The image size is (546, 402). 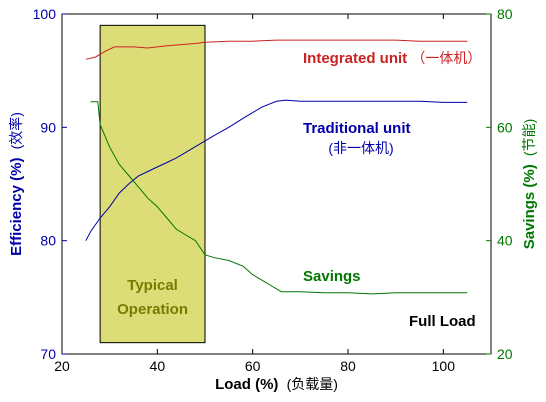 I want to click on right-tick-label: 20, so click(x=505, y=354).